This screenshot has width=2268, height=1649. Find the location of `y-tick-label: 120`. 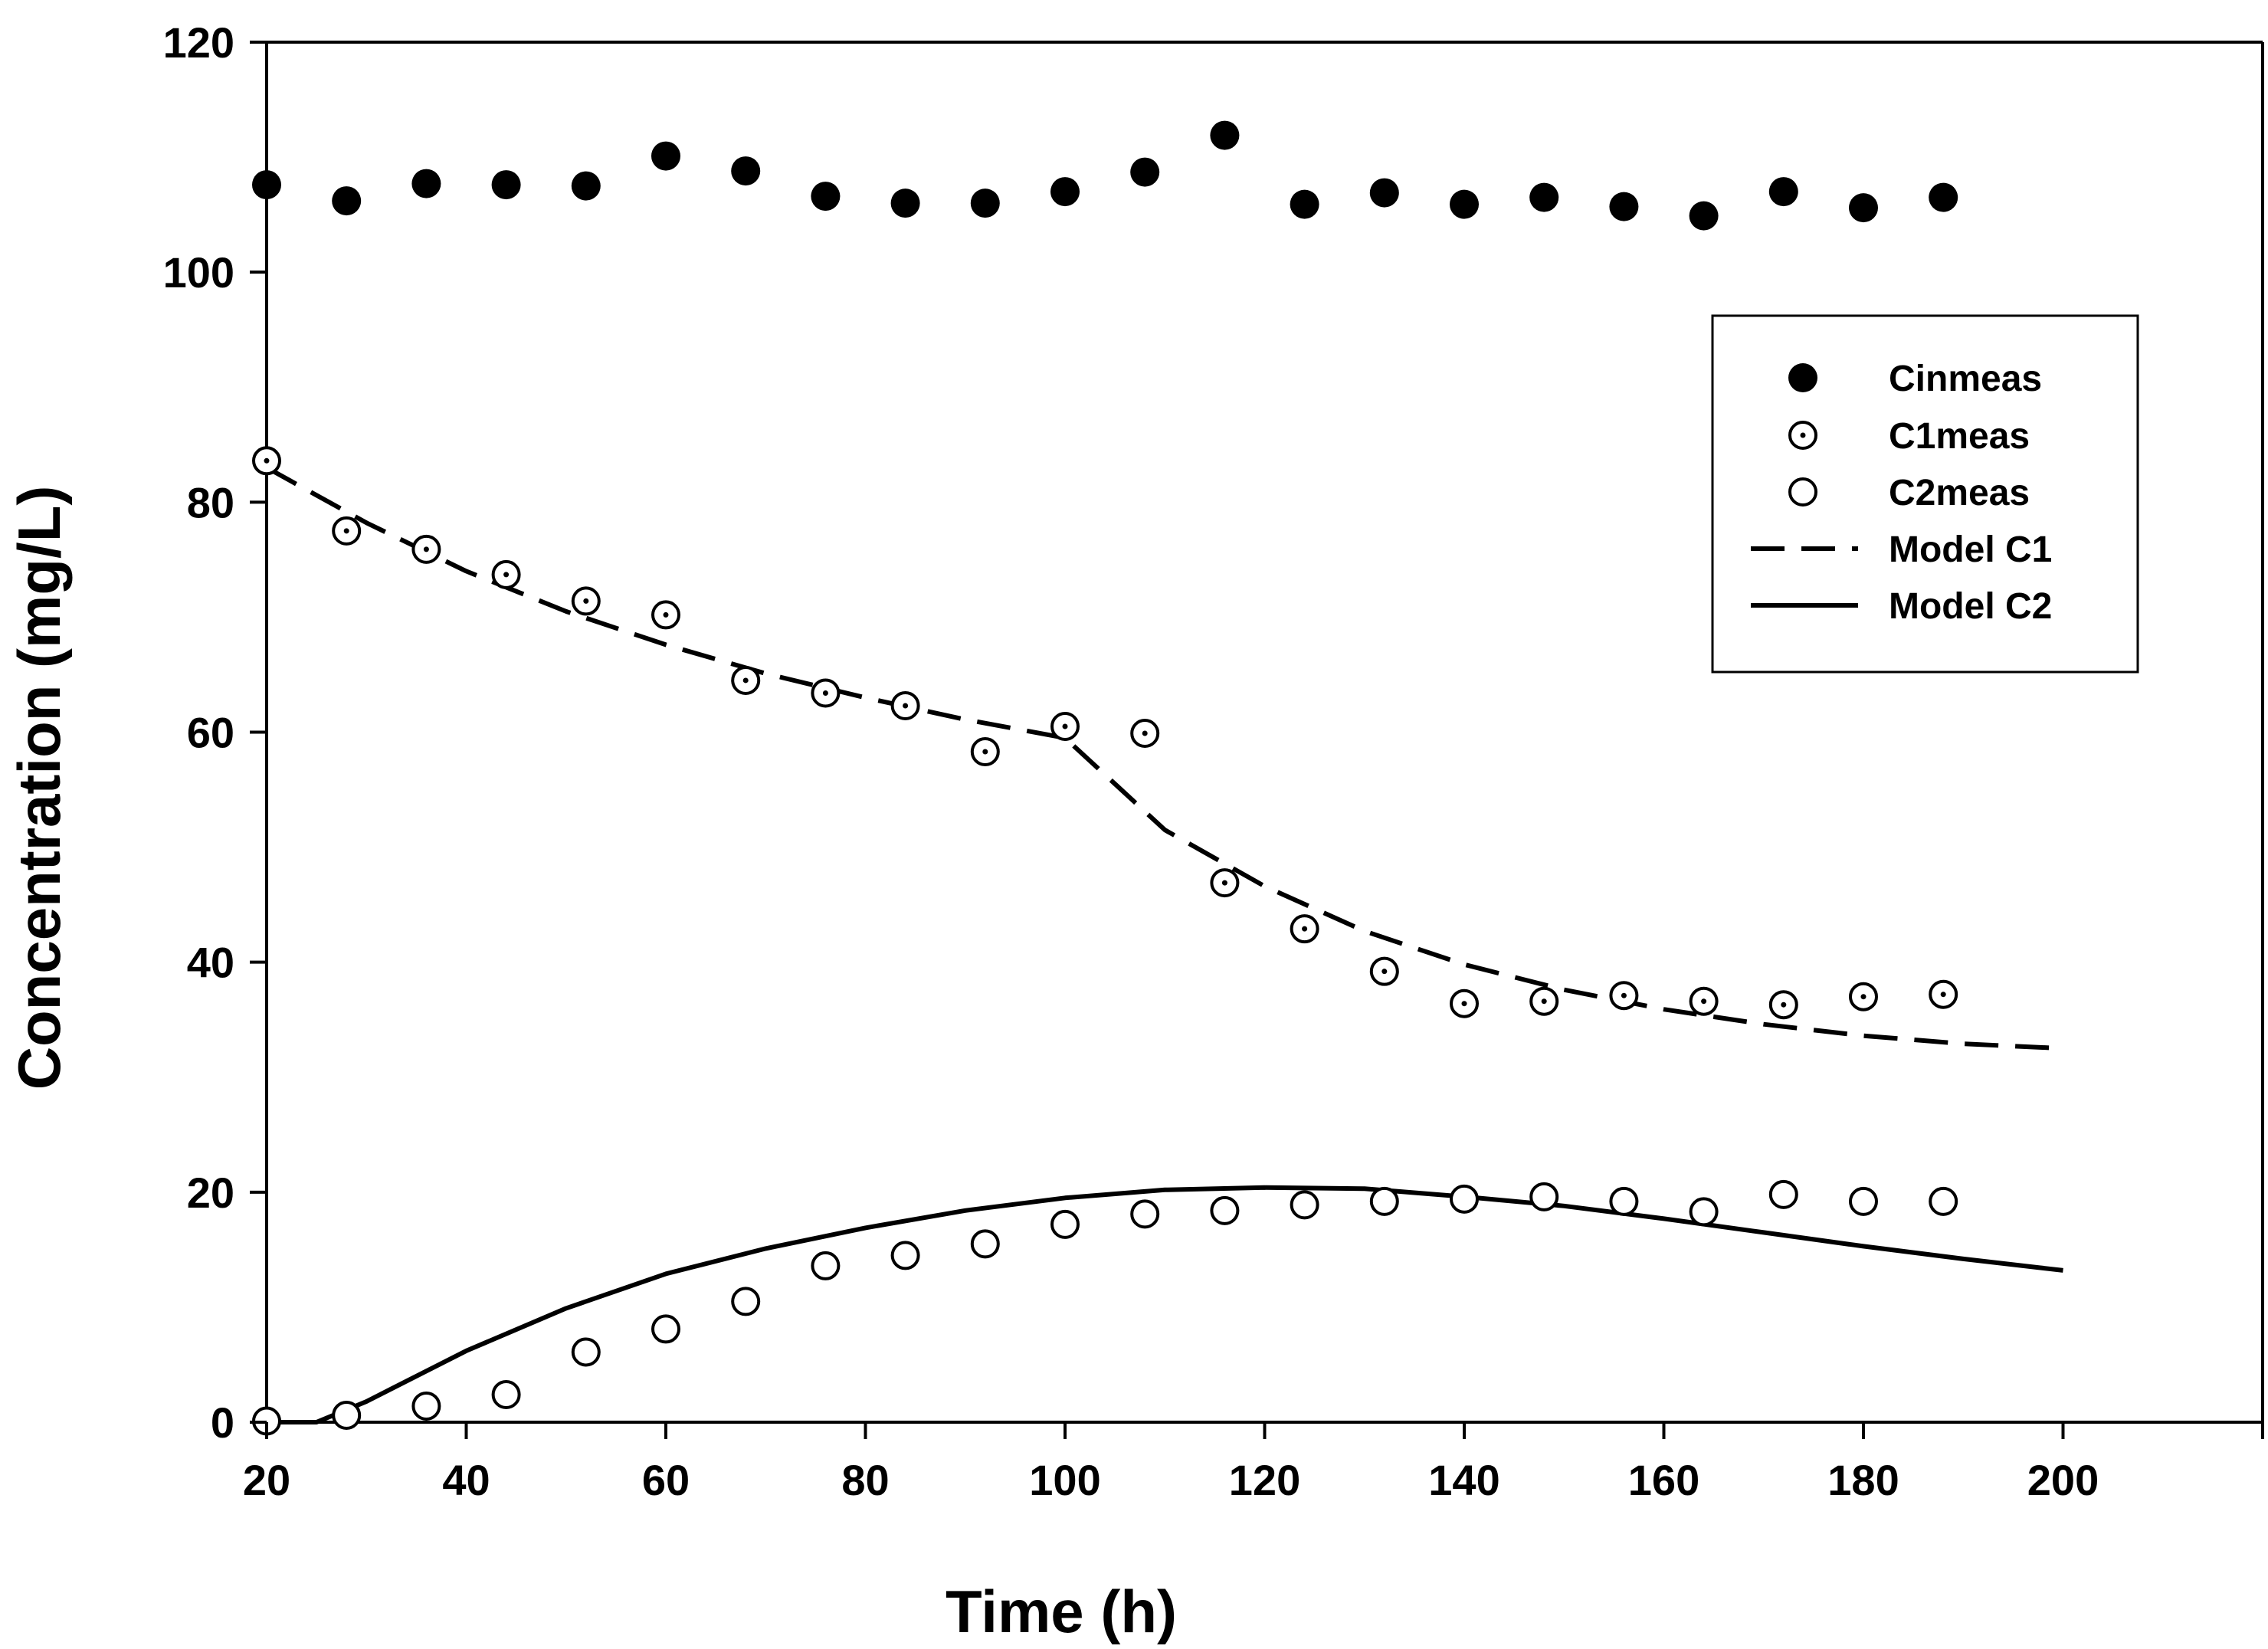

y-tick-label: 120 is located at coordinates (198, 42).